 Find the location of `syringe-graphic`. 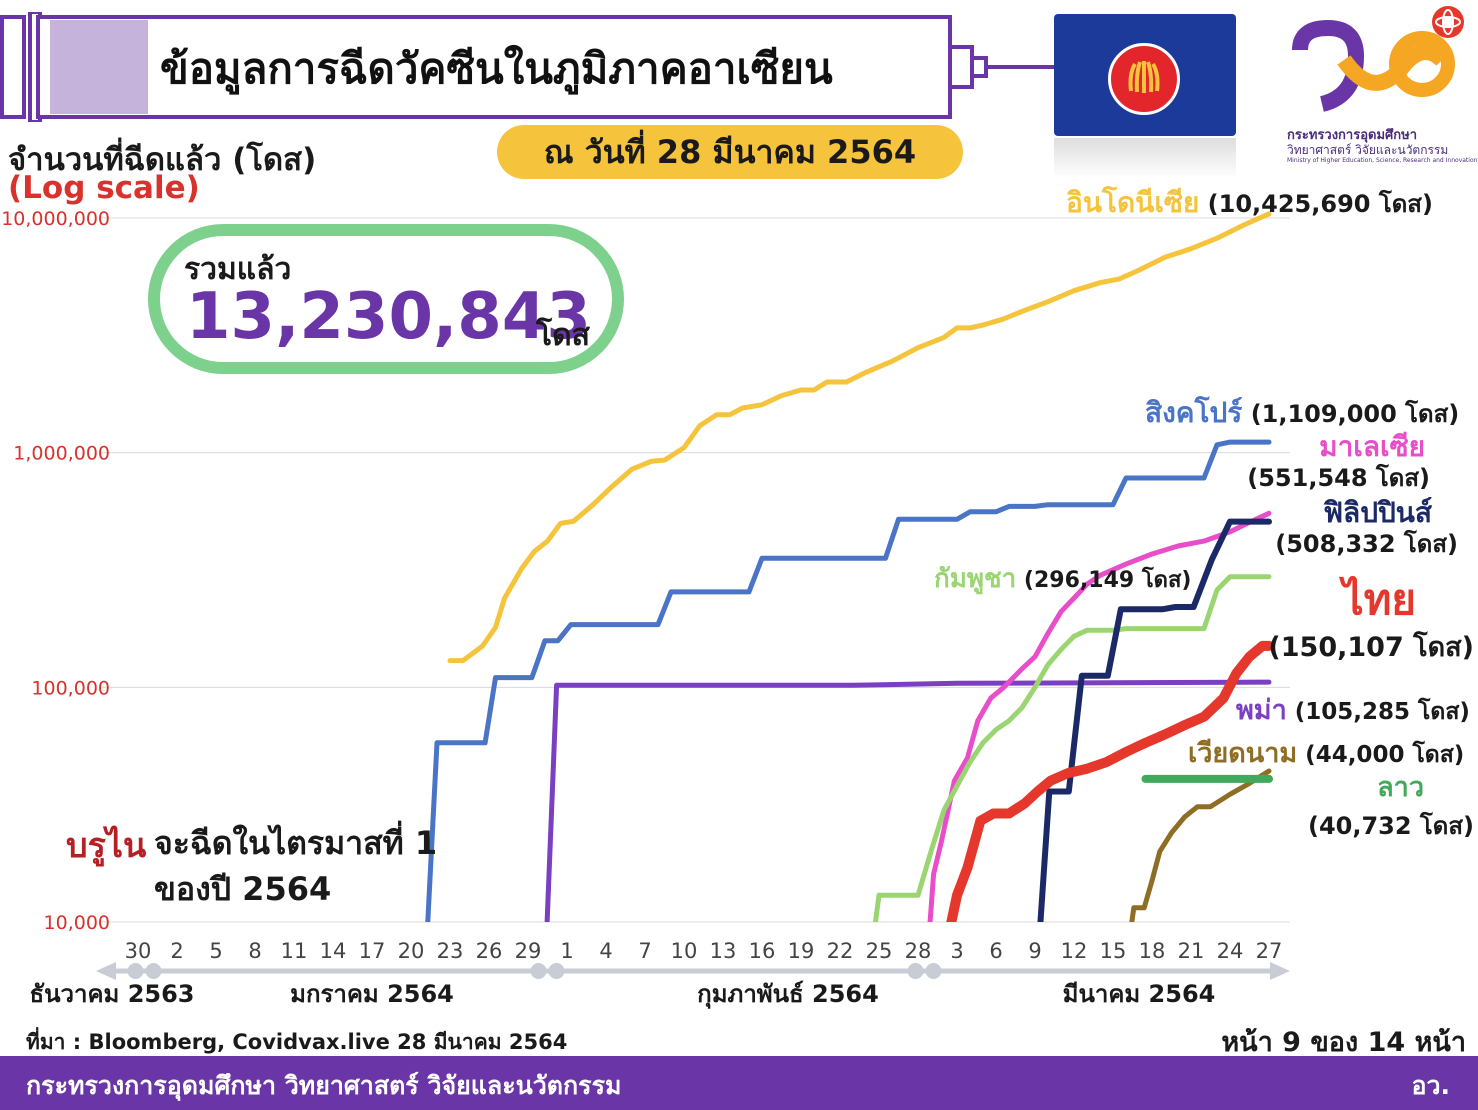

syringe-graphic is located at coordinates (495, 67).